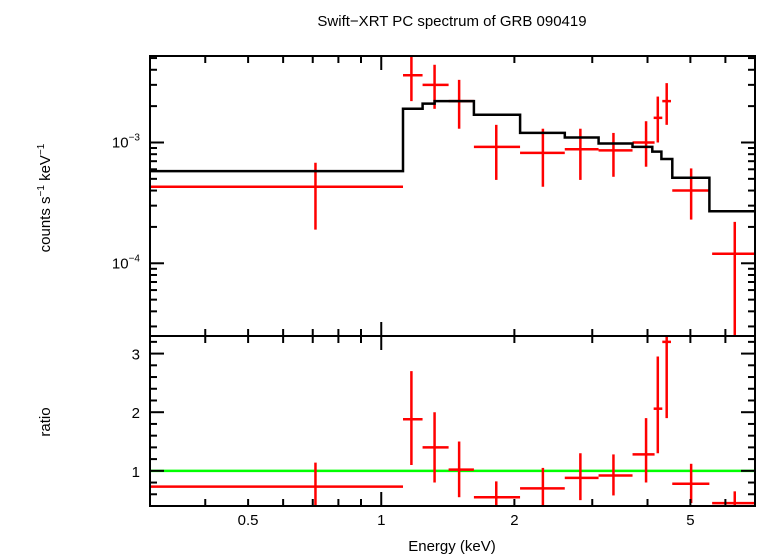  I want to click on y-tick-exponent: −3, so click(135, 137).